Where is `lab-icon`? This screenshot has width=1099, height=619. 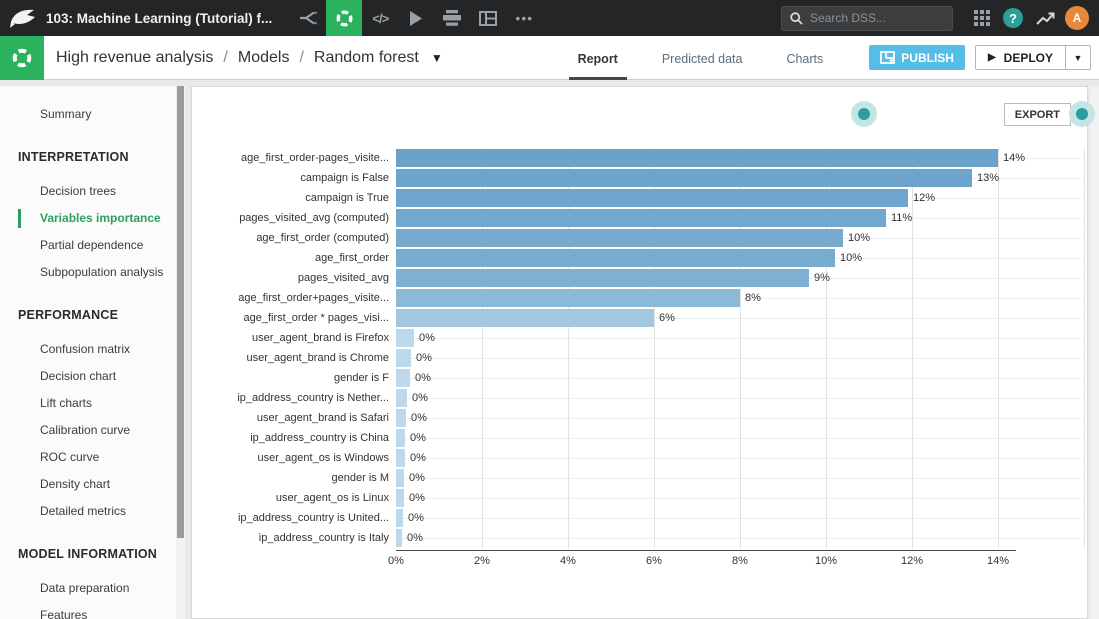
lab-icon is located at coordinates (344, 18).